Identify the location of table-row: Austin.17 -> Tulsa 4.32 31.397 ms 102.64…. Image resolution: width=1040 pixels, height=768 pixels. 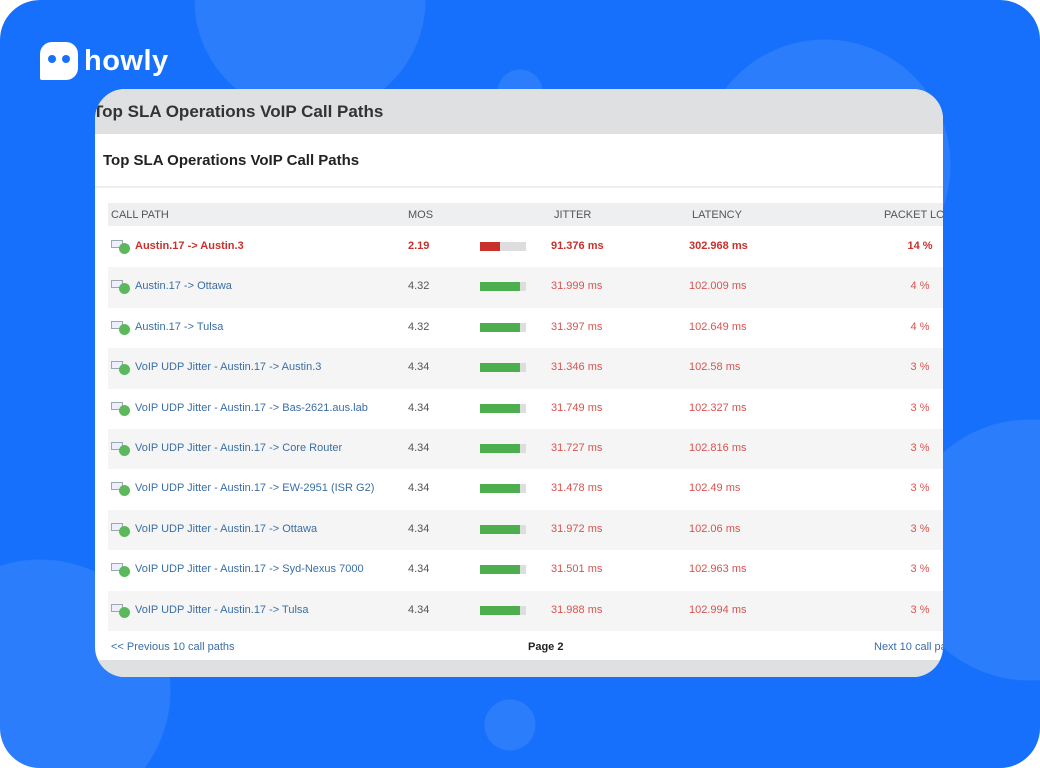
(525, 328).